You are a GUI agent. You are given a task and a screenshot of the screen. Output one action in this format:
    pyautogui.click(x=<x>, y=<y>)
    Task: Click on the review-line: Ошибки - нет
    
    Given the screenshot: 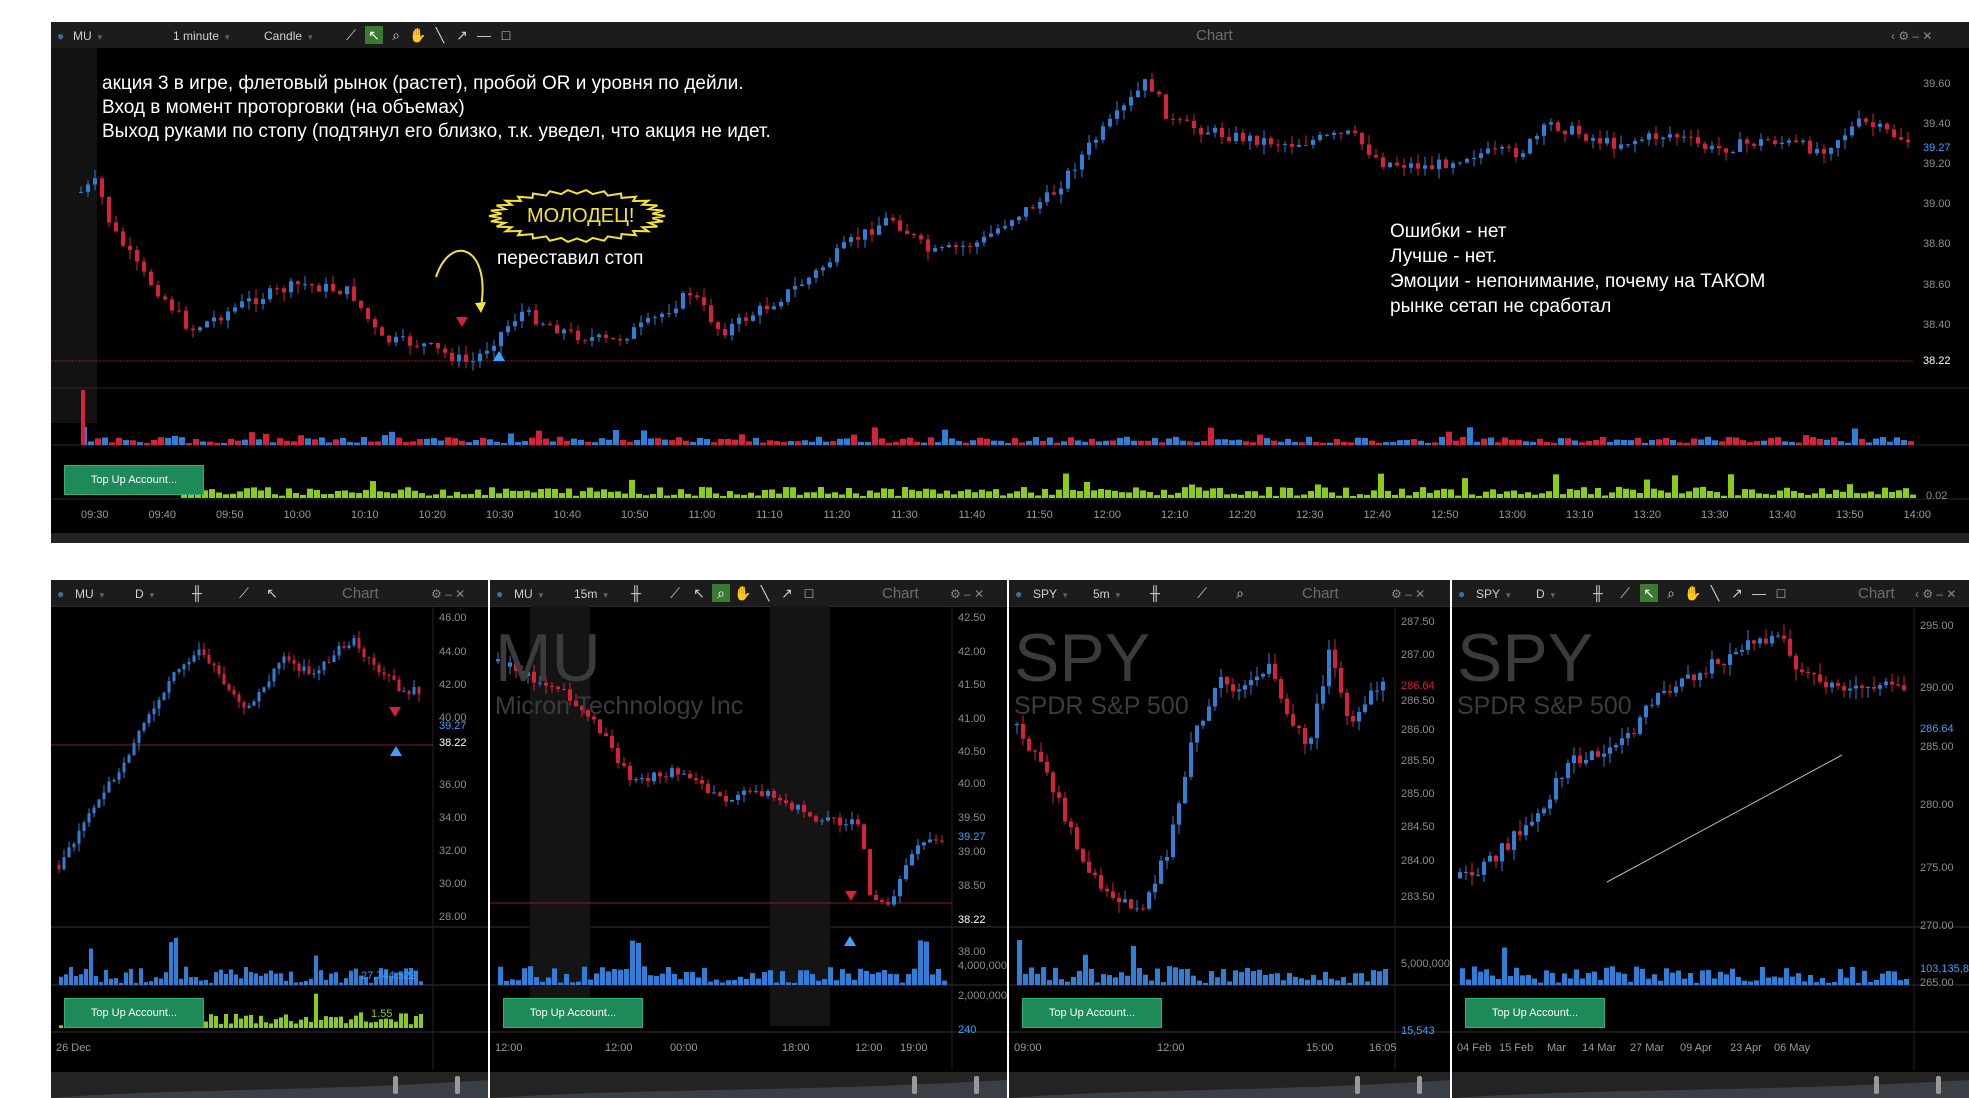 What is the action you would take?
    pyautogui.click(x=1448, y=231)
    